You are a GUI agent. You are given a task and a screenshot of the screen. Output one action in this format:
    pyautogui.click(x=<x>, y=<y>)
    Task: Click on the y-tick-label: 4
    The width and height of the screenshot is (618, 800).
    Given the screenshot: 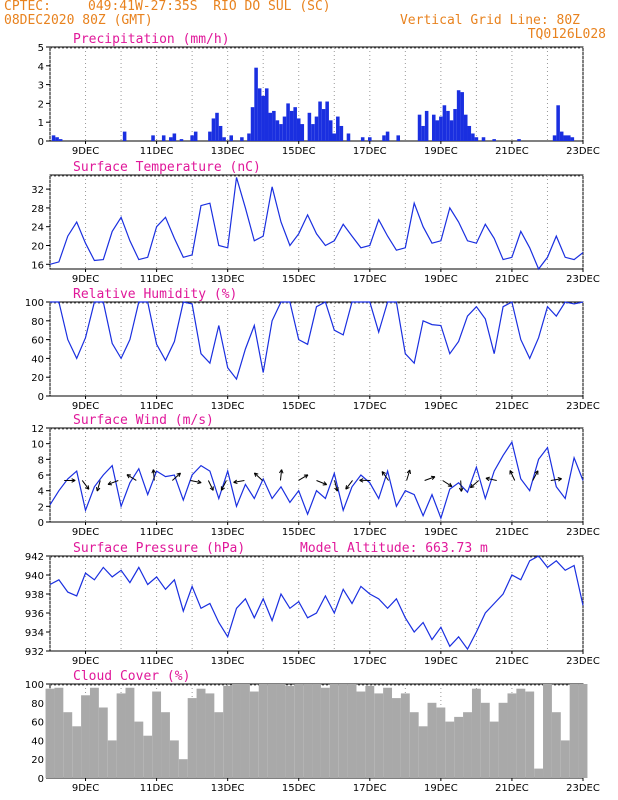 What is the action you would take?
    pyautogui.click(x=41, y=67)
    